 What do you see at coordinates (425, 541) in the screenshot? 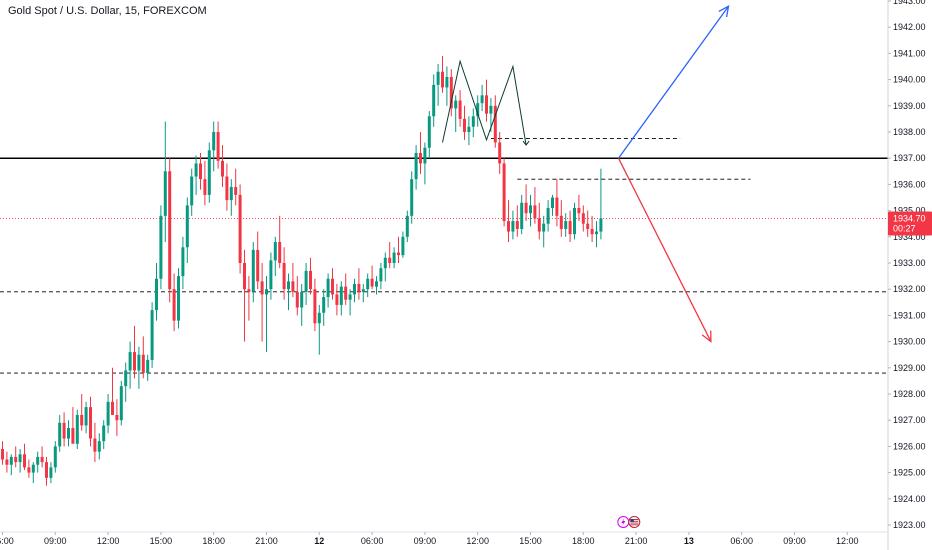
I see `time-tick-label: 09:00` at bounding box center [425, 541].